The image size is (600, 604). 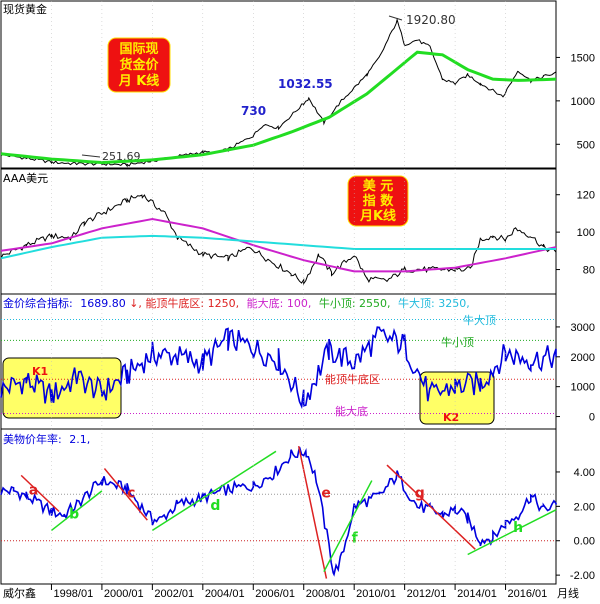 I want to click on trendline-g, so click(x=431, y=507).